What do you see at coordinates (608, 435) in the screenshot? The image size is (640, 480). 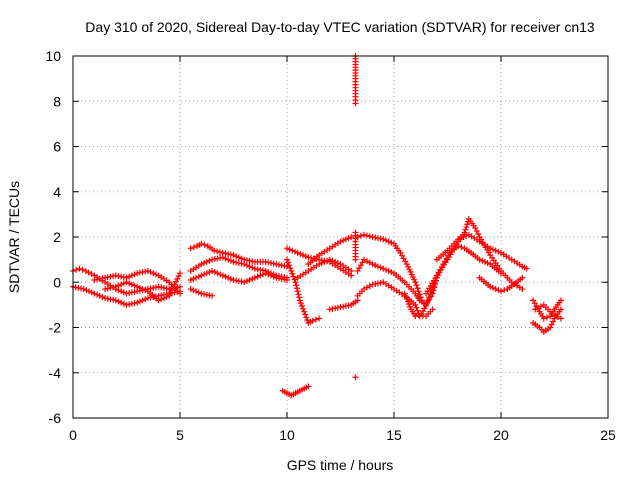 I see `x-tick-label: 25` at bounding box center [608, 435].